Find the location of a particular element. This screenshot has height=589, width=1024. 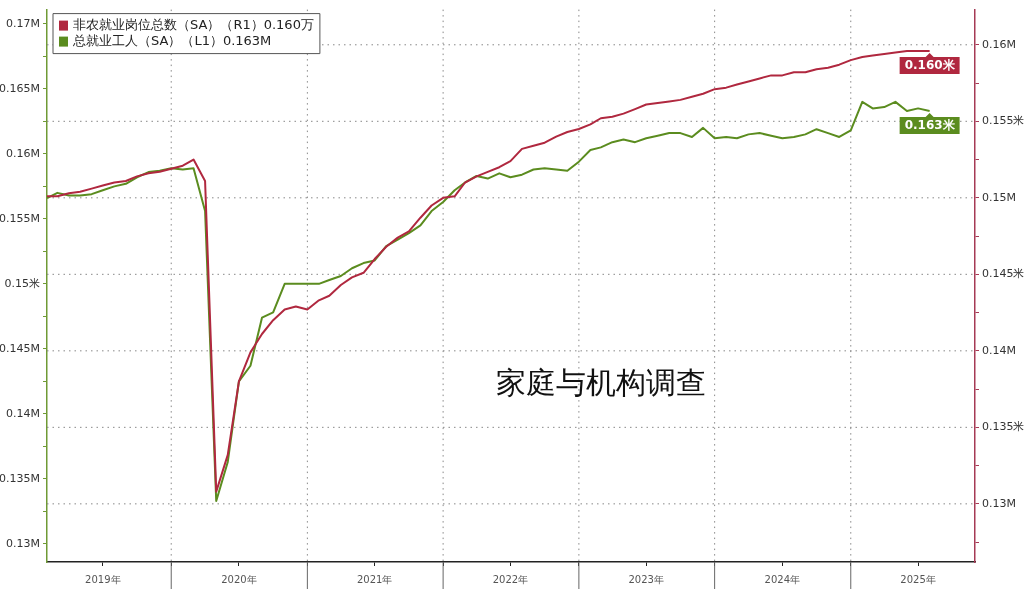

y2-tick-label: 0.155米 is located at coordinates (1003, 121).